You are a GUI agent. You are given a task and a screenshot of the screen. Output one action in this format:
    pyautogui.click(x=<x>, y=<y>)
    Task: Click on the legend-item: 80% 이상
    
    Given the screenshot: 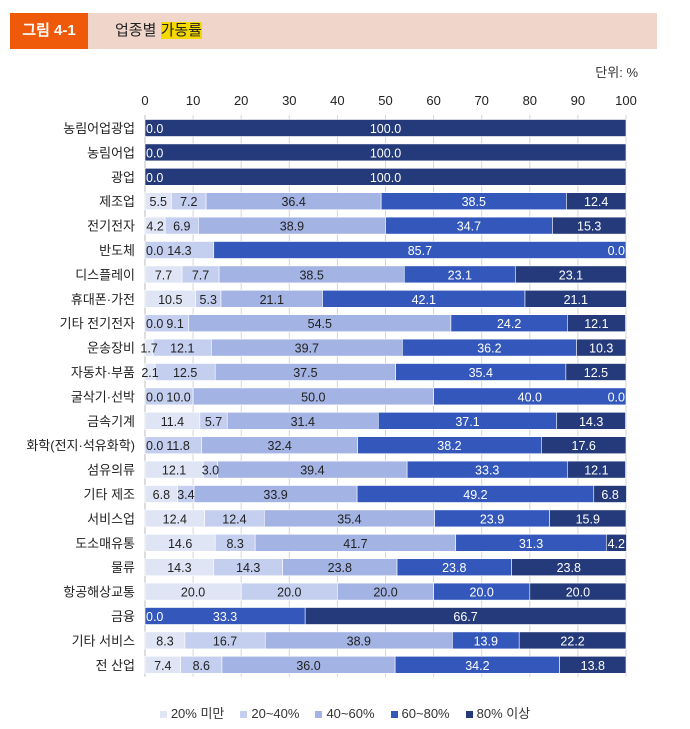 What is the action you would take?
    pyautogui.click(x=498, y=712)
    